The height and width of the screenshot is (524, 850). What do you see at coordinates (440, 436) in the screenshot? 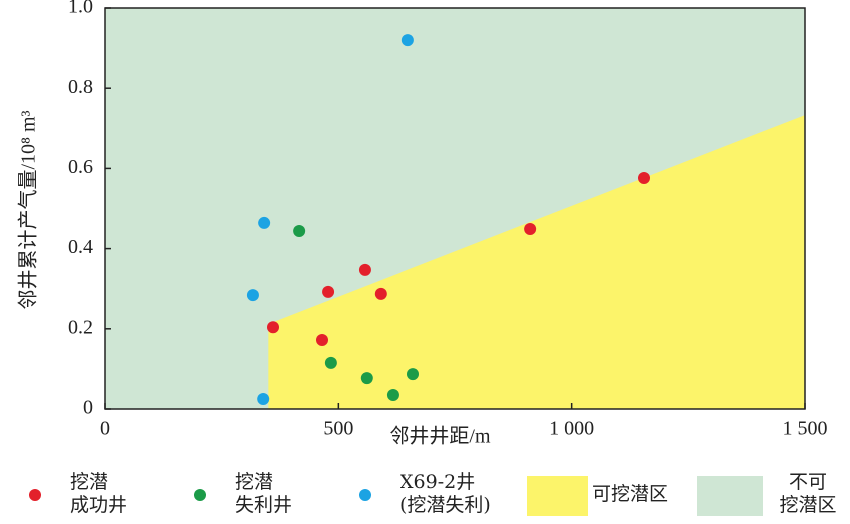
I see `x-axis-label: 邻井井距/m` at bounding box center [440, 436].